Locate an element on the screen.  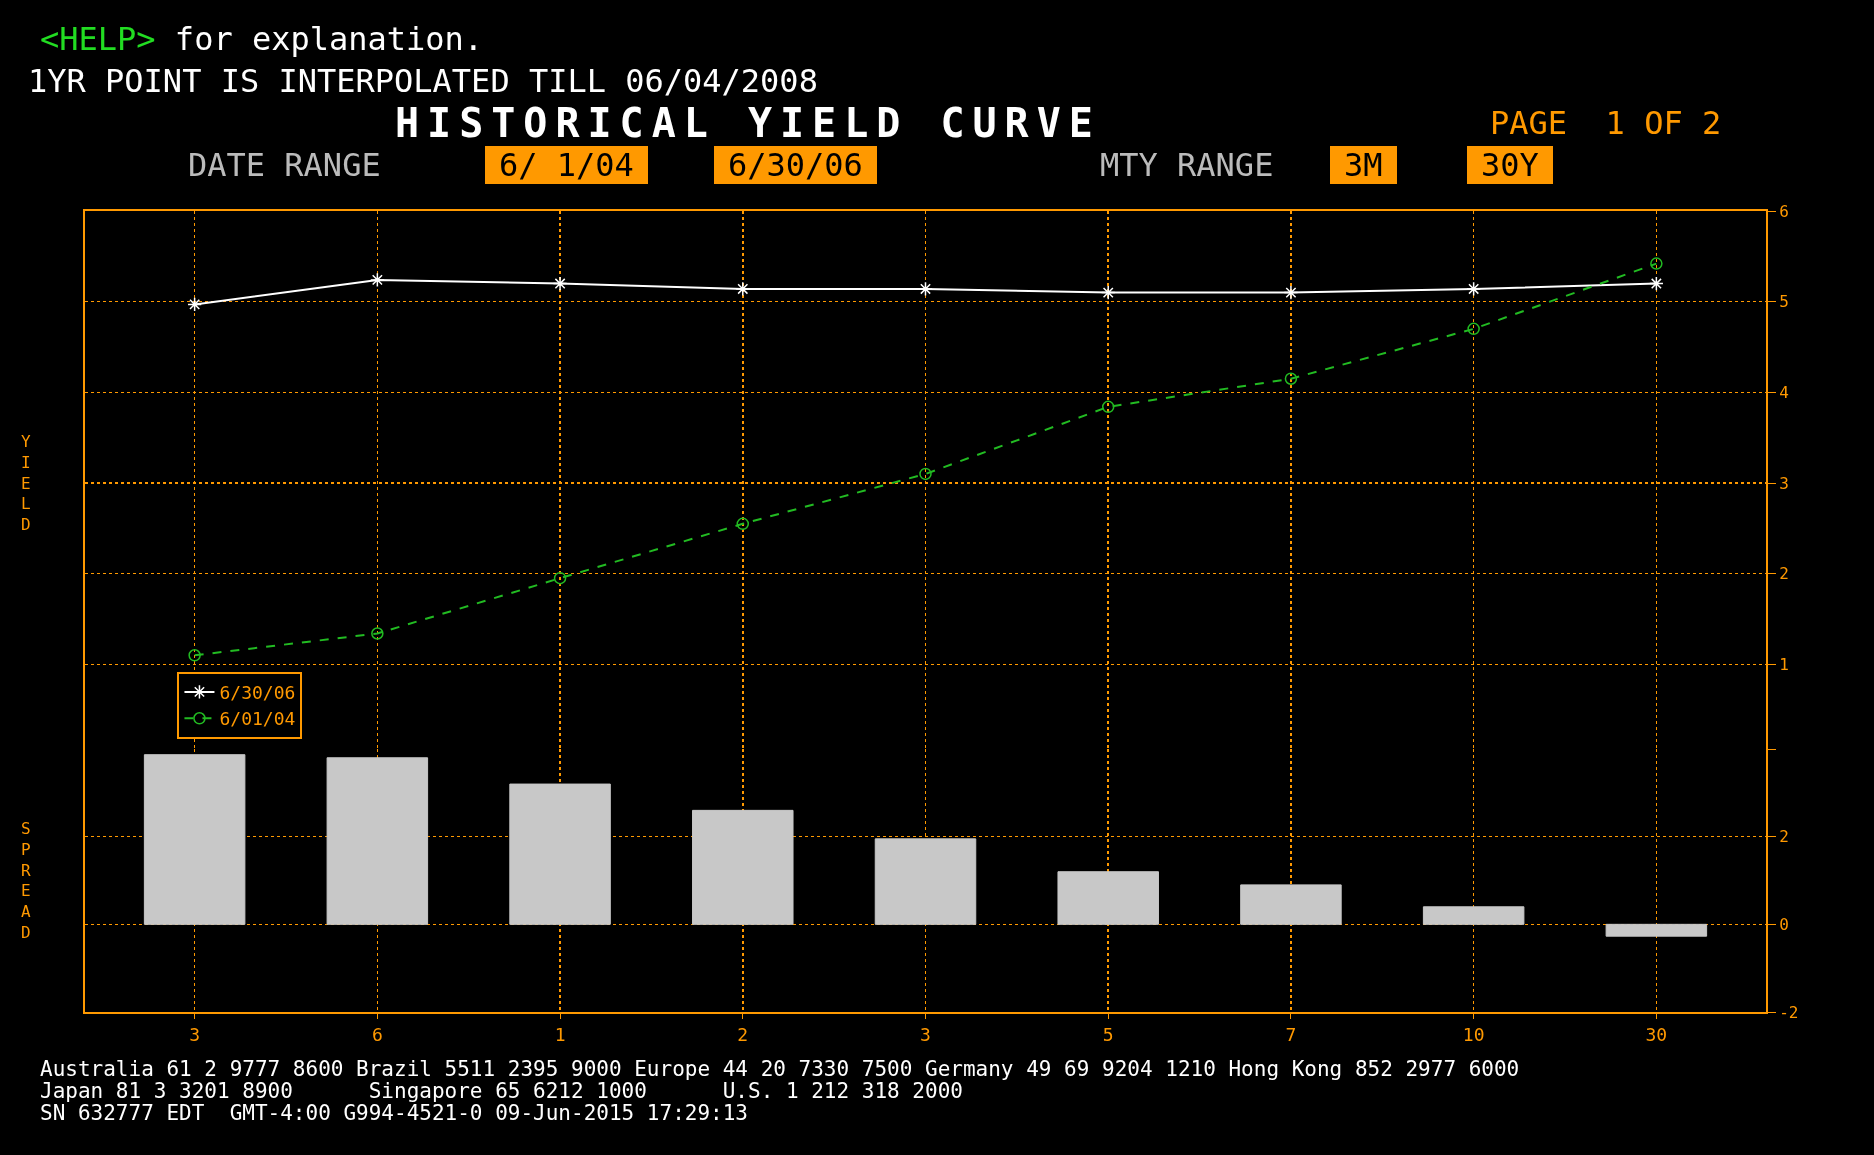
text: SN 632777 EDT GMT-4:00 G994-4521-0 09-Jun-2015 17:29:13 is located at coordinates (394, 1113).